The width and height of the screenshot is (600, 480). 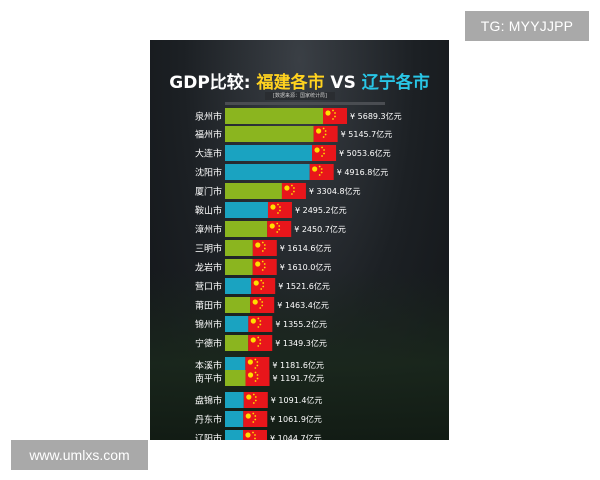 What do you see at coordinates (208, 230) in the screenshot?
I see `city-label: 漳州市` at bounding box center [208, 230].